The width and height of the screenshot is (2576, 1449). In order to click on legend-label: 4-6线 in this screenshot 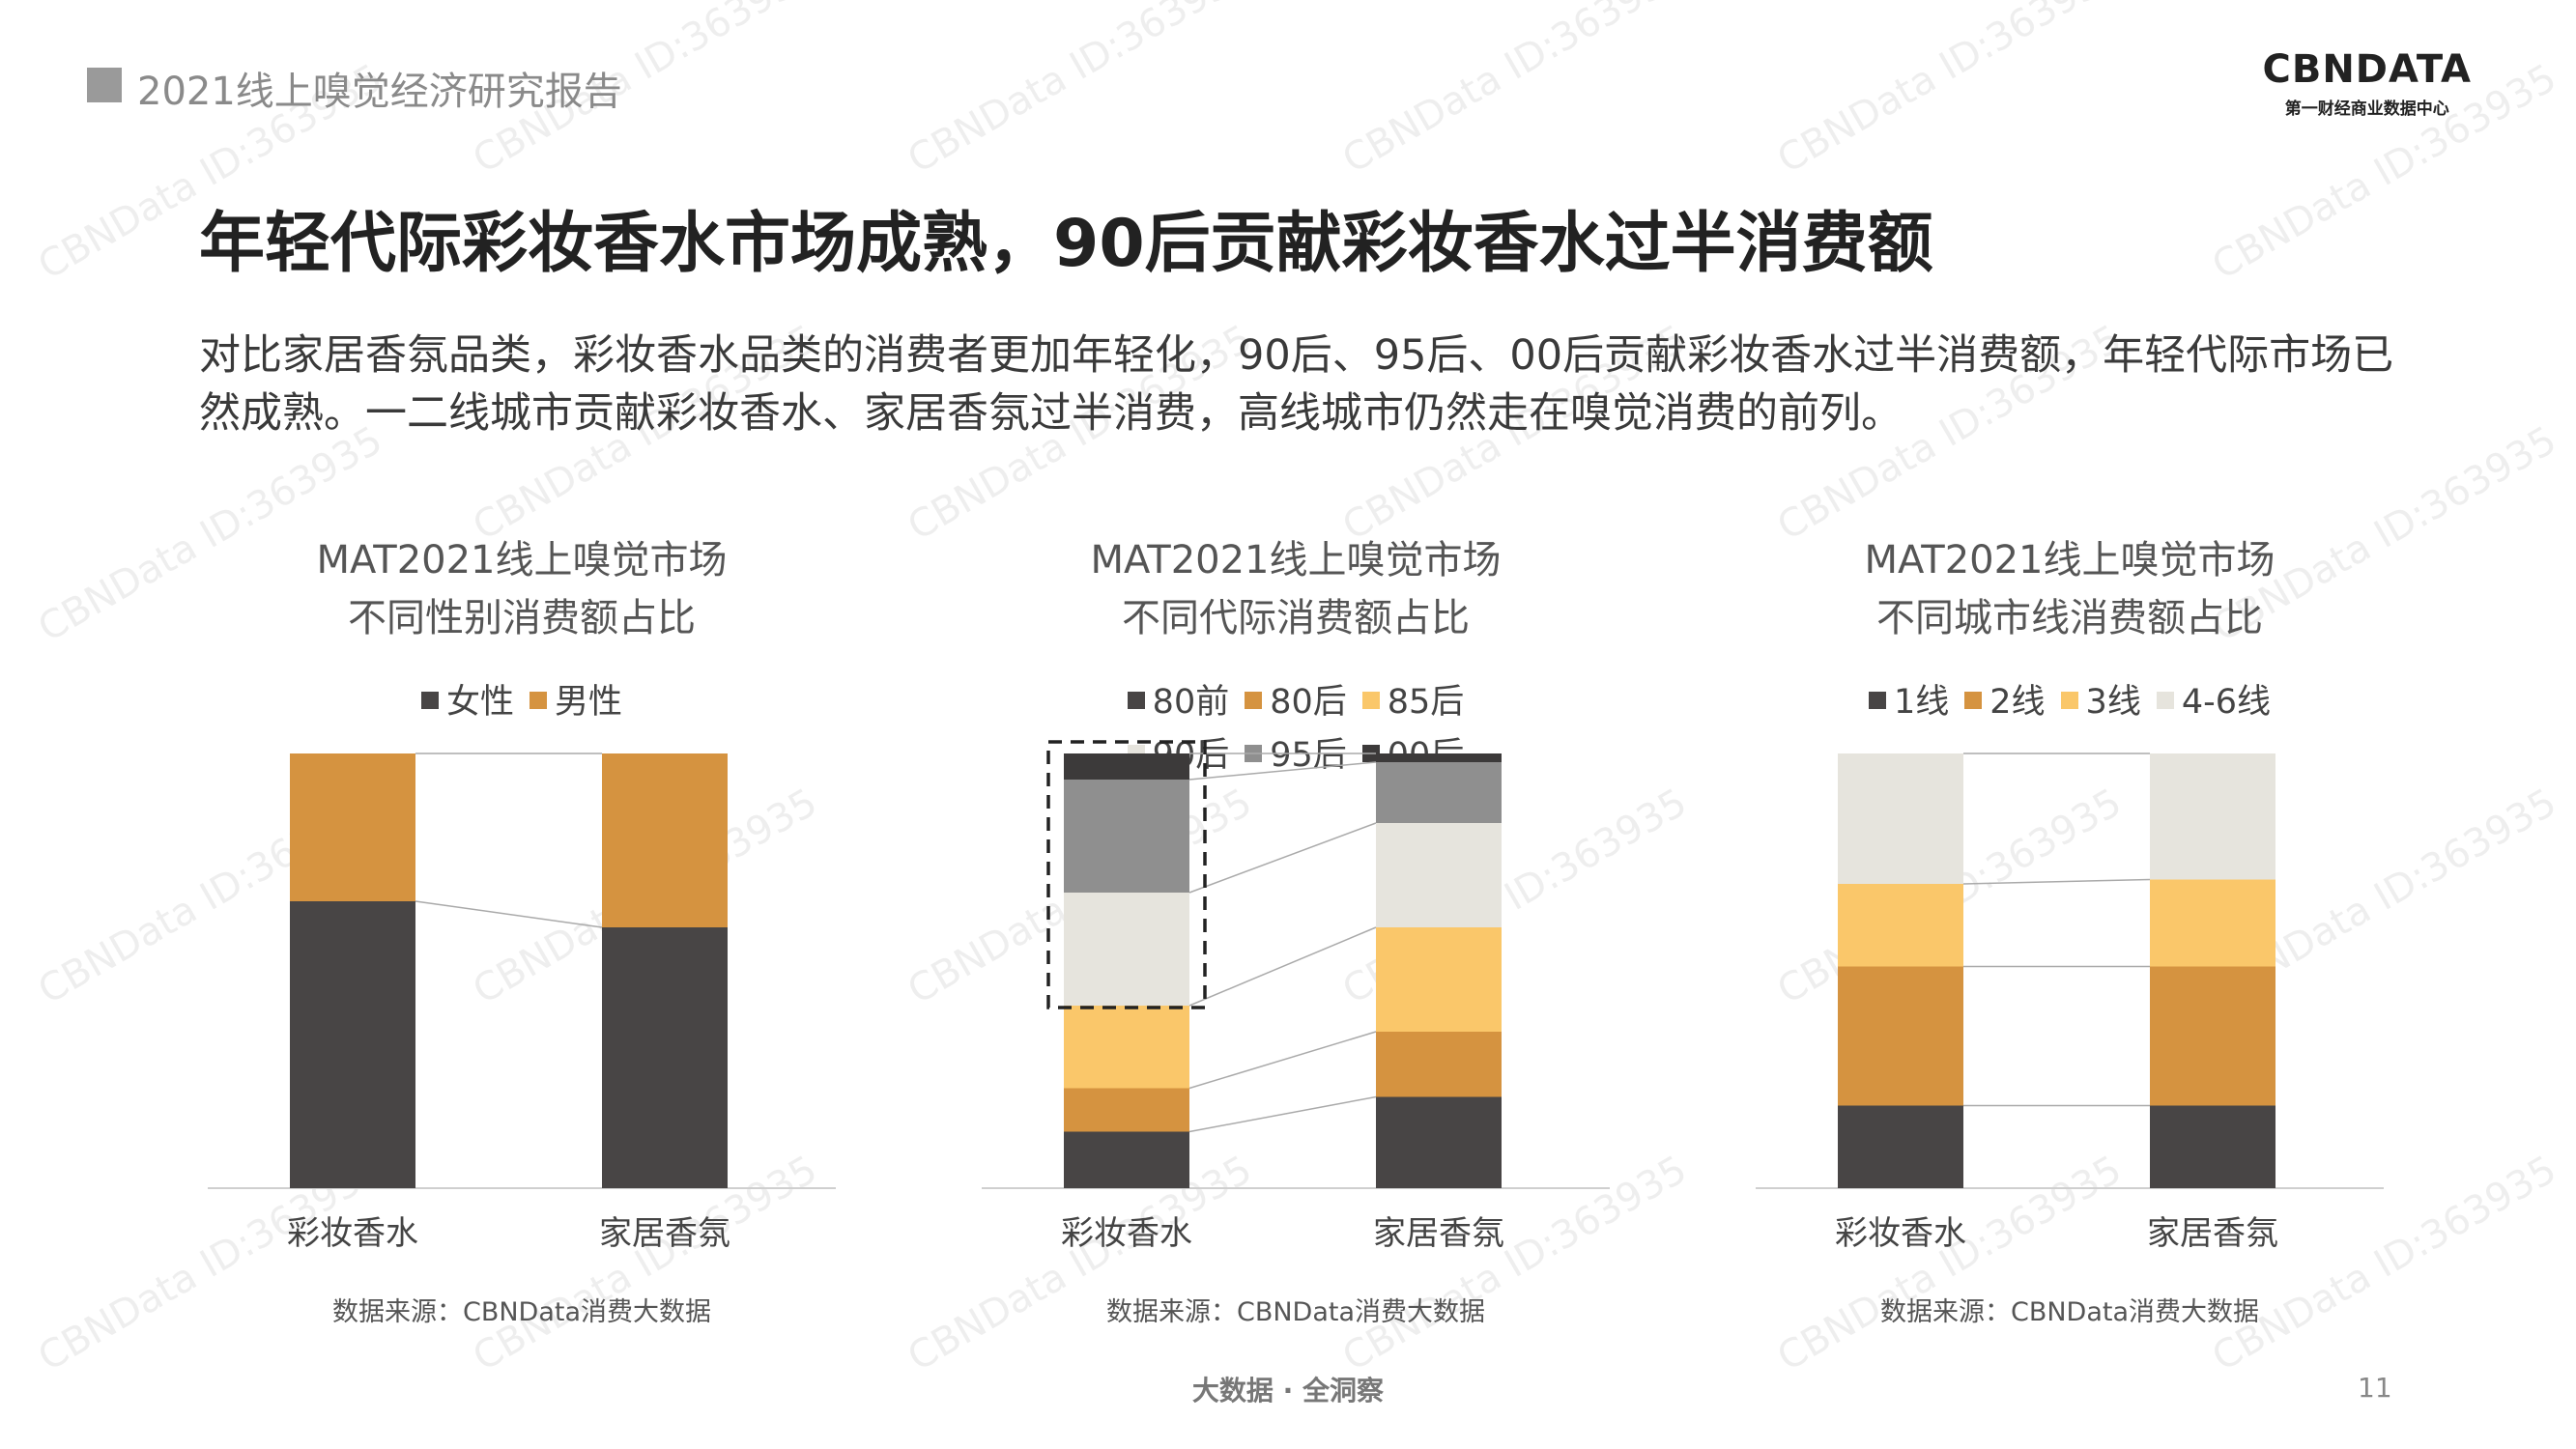, I will do `click(2226, 702)`.